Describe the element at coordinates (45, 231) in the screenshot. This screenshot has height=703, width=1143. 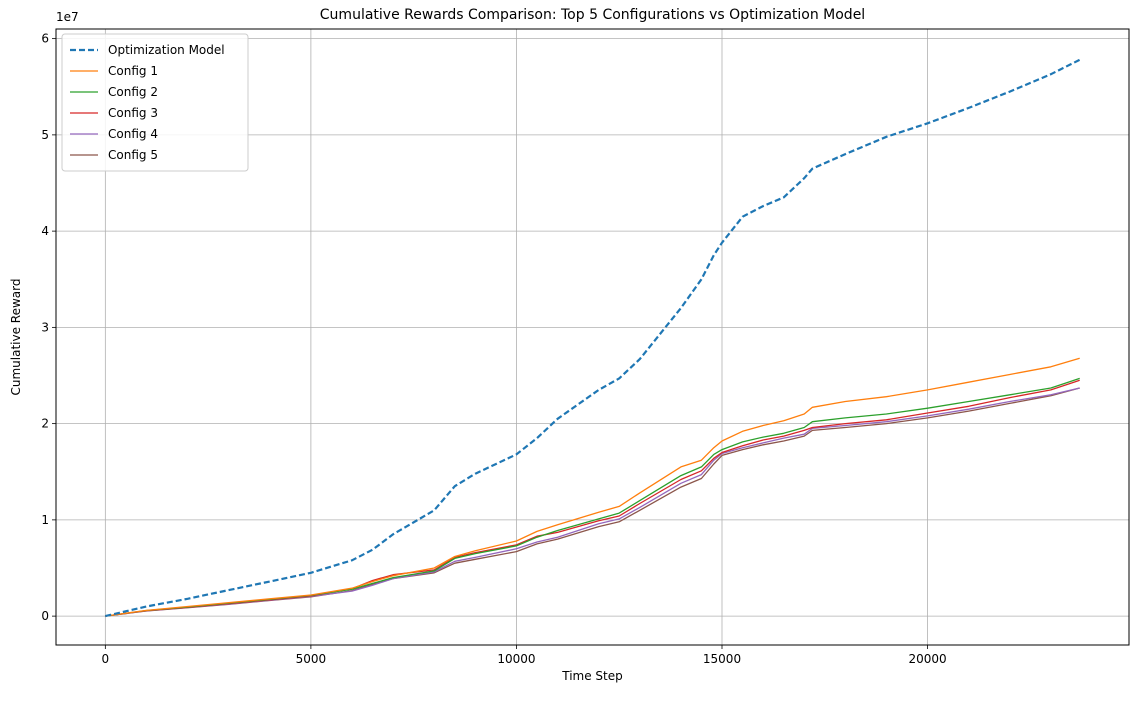
I see `y-tick-label: 4` at that location.